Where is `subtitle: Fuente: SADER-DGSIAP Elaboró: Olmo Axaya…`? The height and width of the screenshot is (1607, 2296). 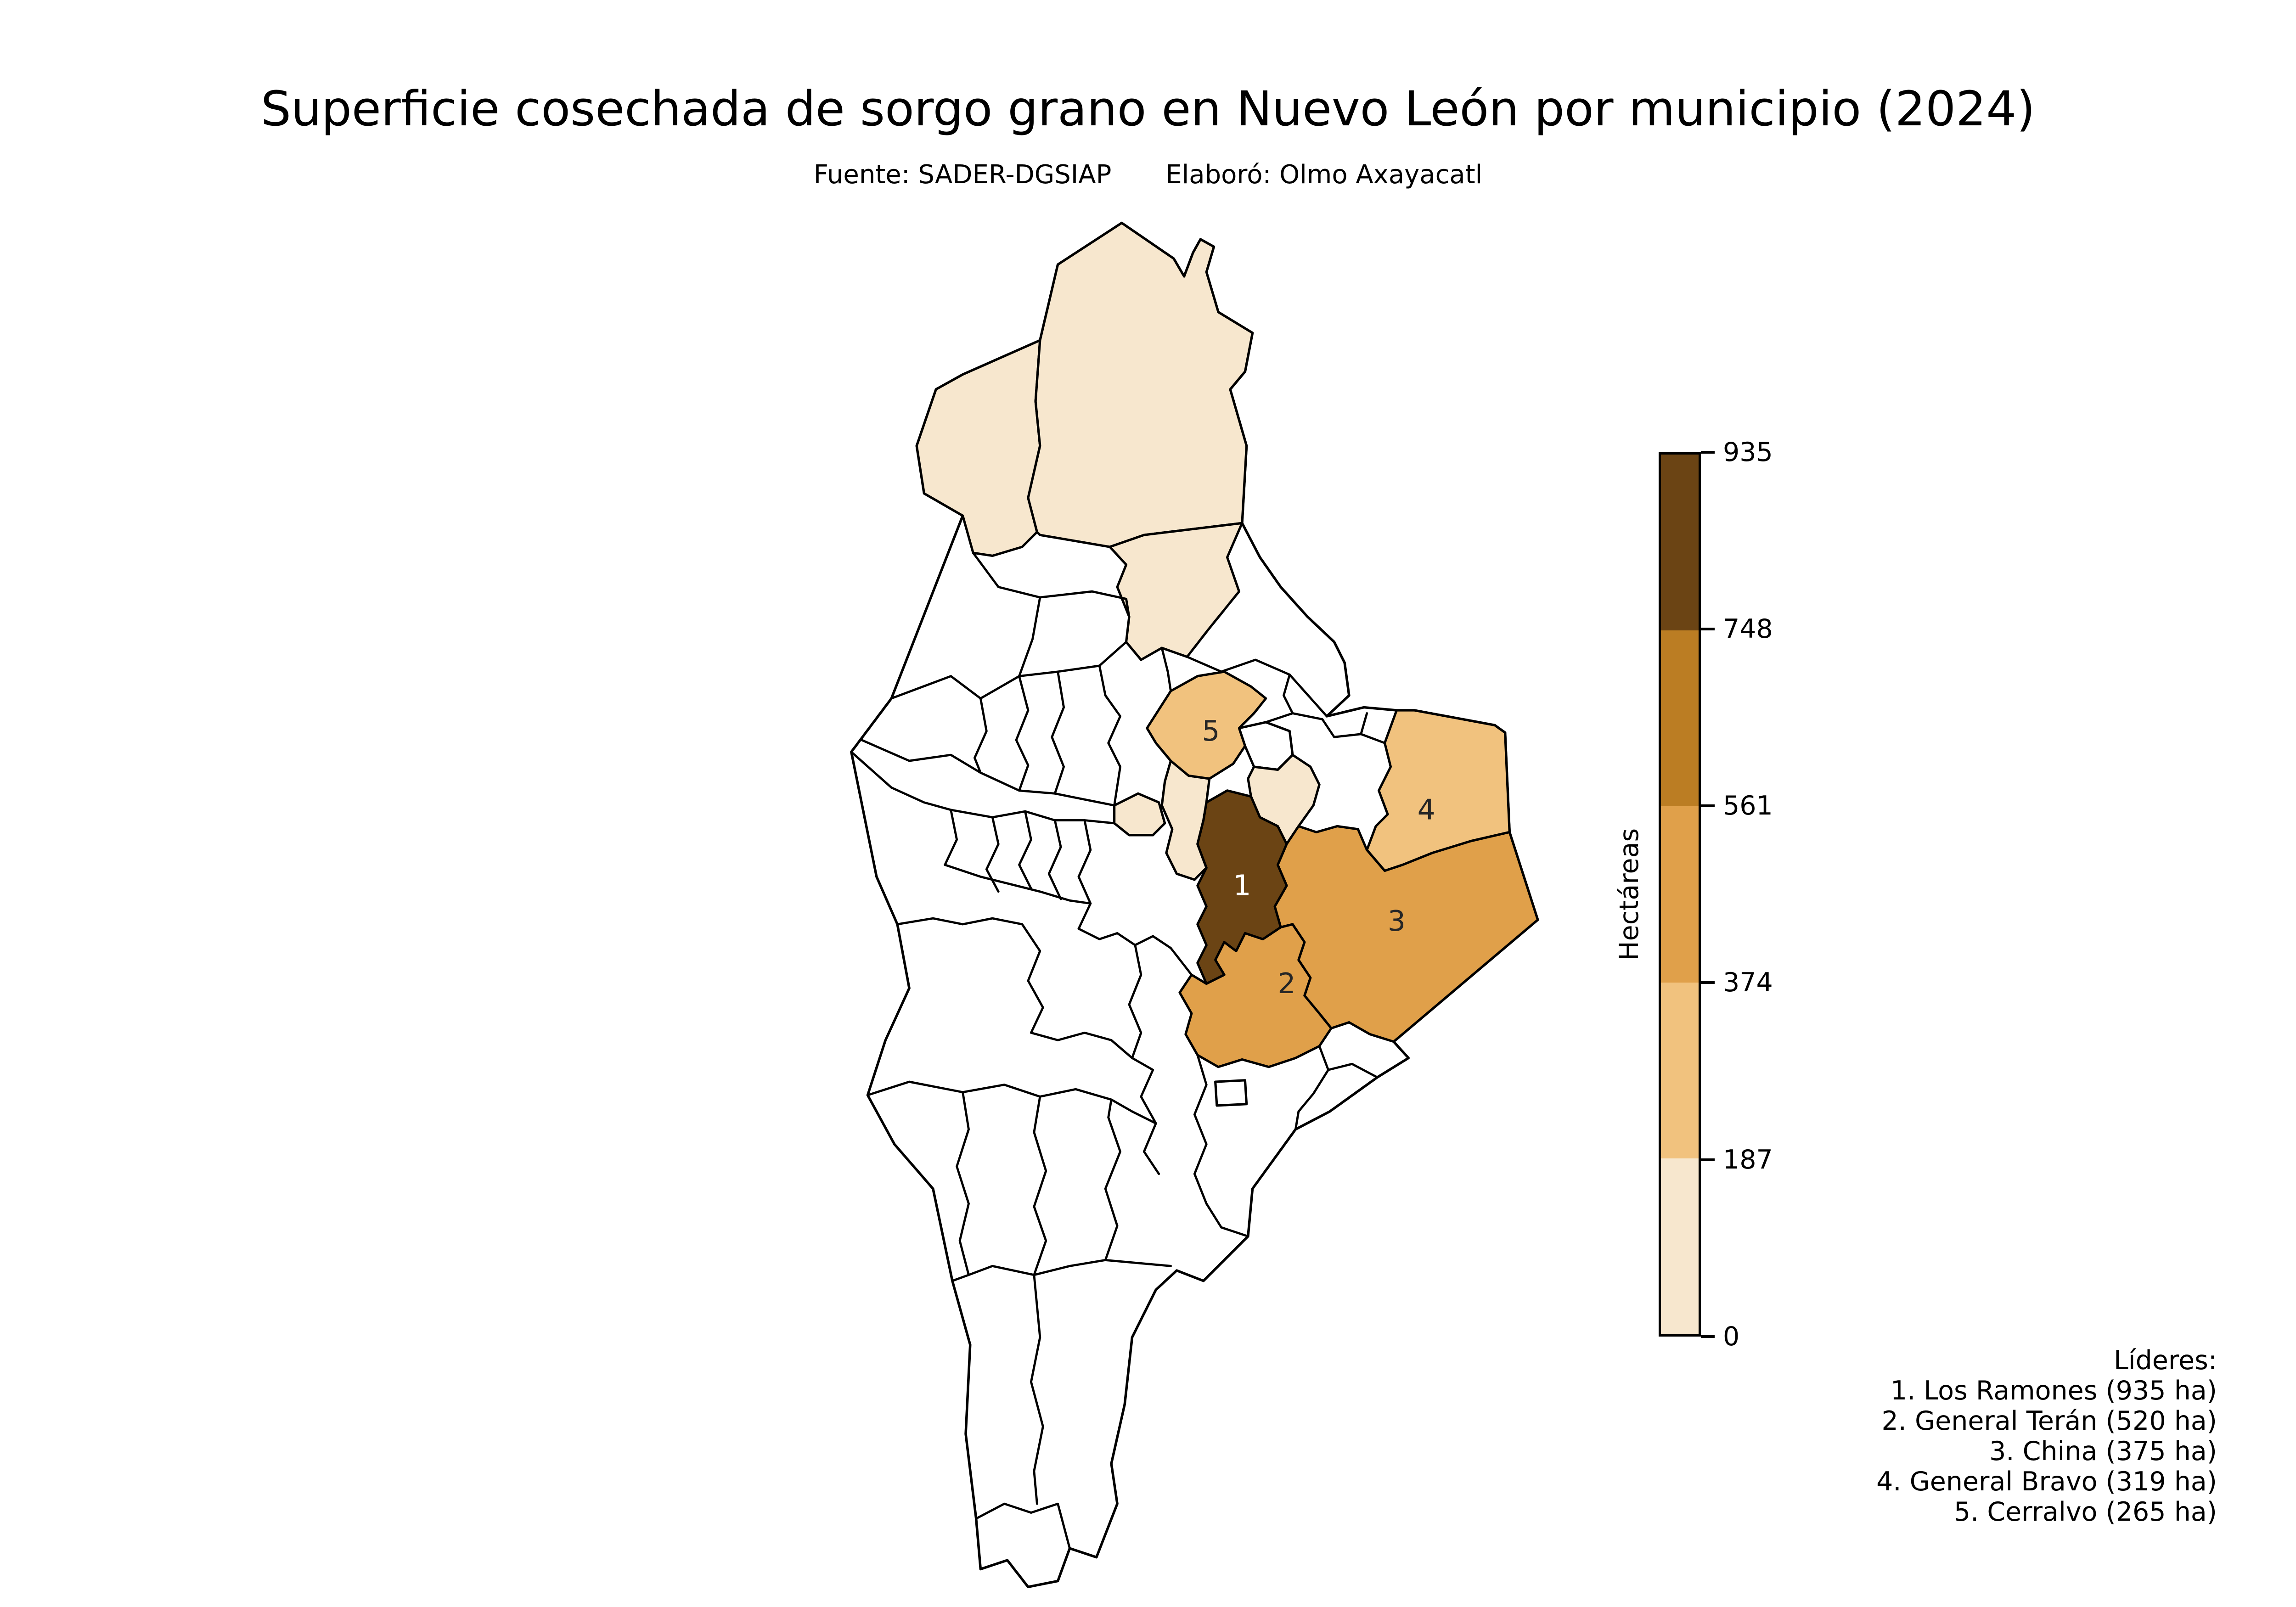 subtitle: Fuente: SADER-DGSIAP Elaboró: Olmo Axaya… is located at coordinates (1148, 175).